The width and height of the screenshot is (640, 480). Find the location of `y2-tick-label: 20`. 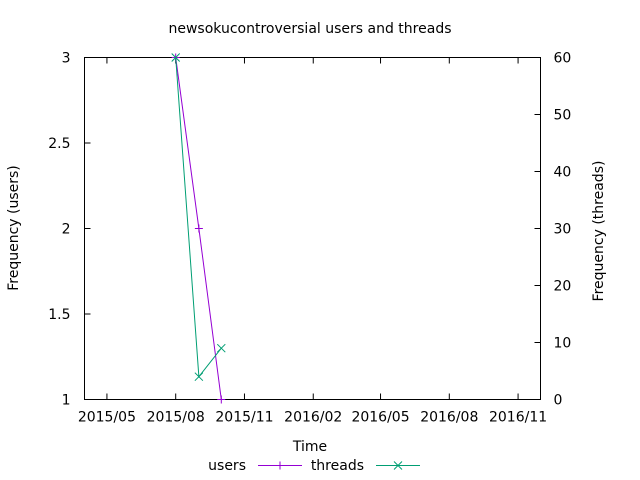

y2-tick-label: 20 is located at coordinates (563, 287).